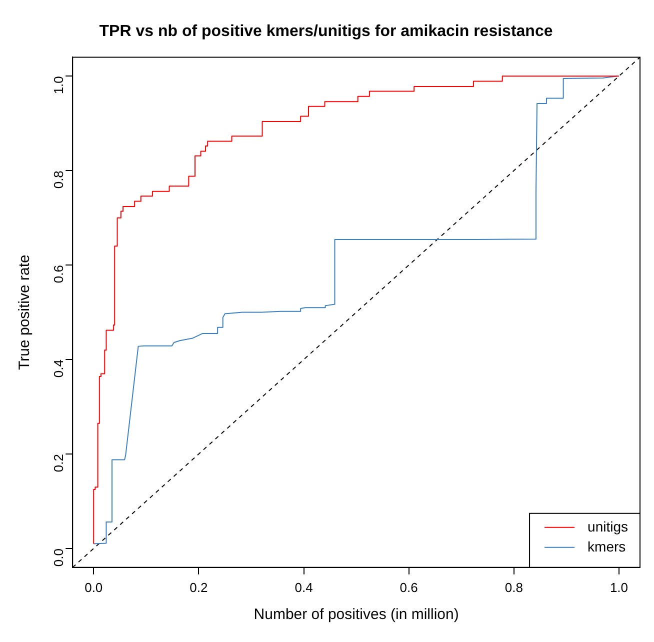 Image resolution: width=654 pixels, height=642 pixels. Describe the element at coordinates (58, 85) in the screenshot. I see `y-tick-label: 1.0` at that location.